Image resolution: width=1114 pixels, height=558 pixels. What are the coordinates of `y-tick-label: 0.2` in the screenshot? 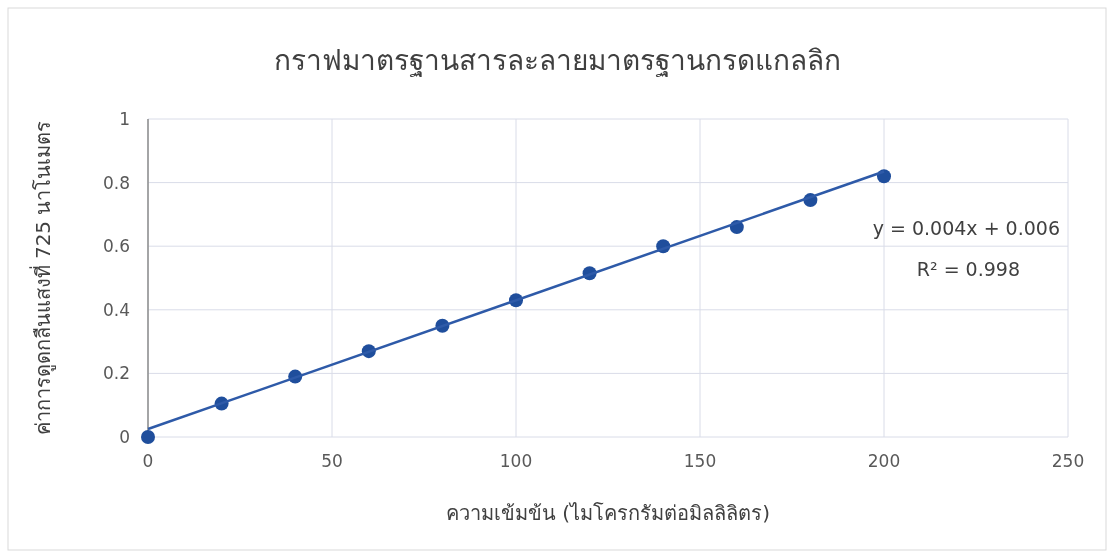 It's located at (116, 373).